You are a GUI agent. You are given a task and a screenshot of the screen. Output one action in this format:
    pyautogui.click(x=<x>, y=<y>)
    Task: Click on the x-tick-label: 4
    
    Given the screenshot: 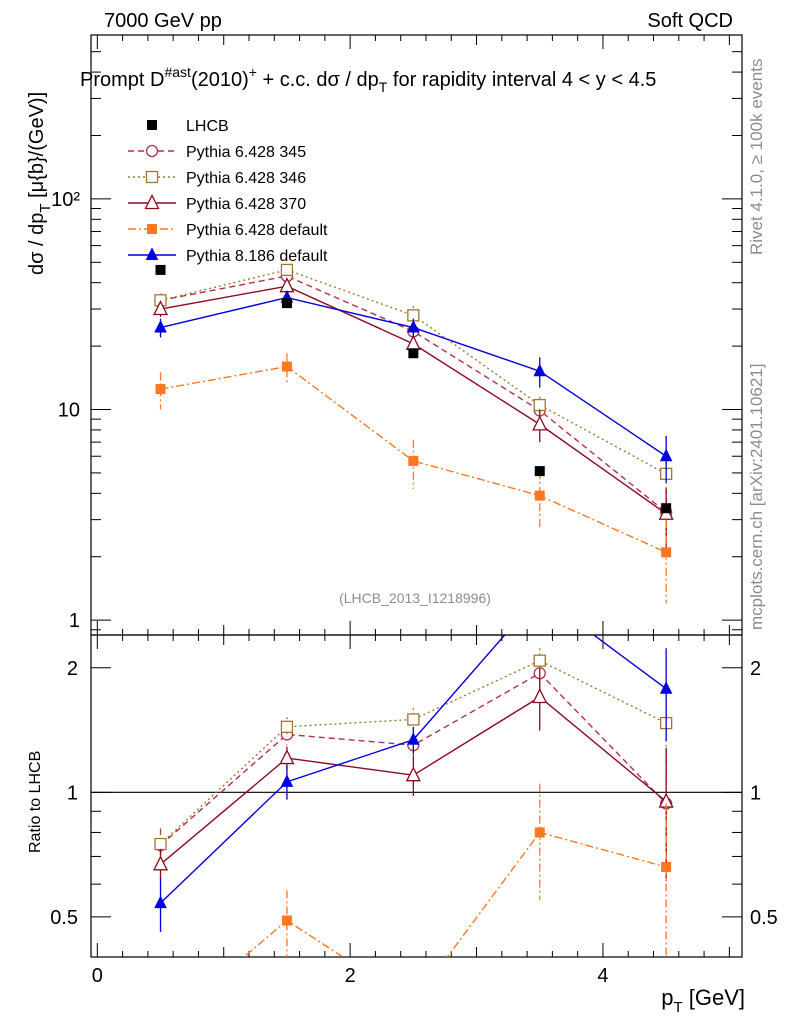 What is the action you would take?
    pyautogui.click(x=602, y=976)
    